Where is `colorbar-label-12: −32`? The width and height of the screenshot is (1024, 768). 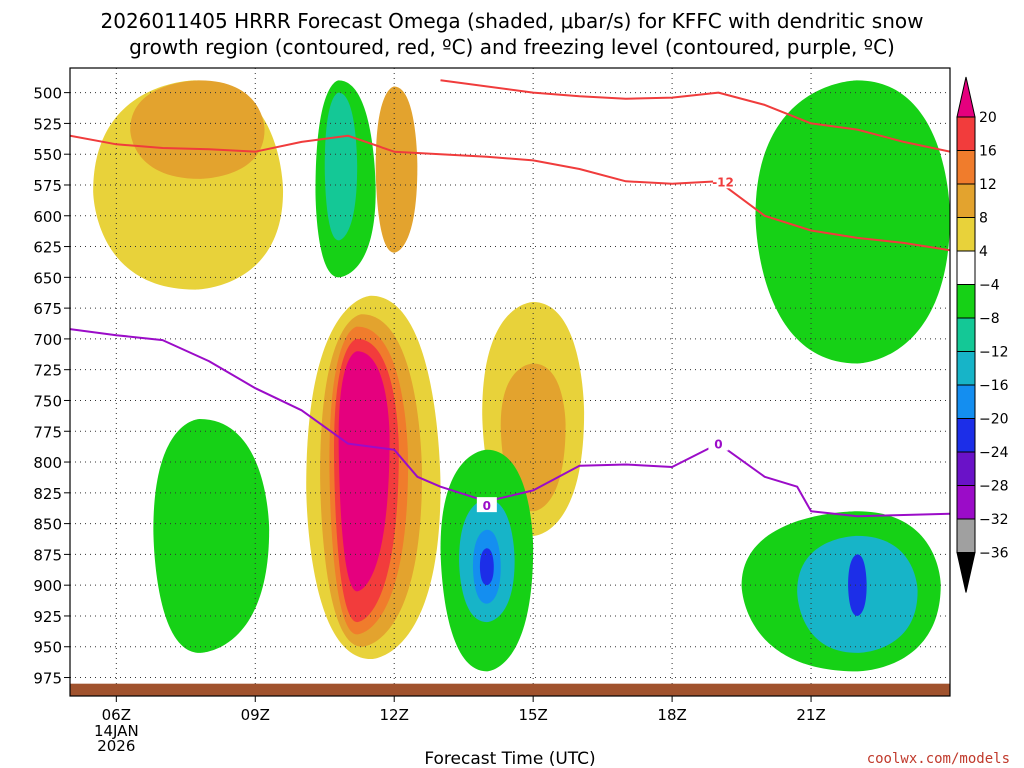 colorbar-label-12: −32 is located at coordinates (994, 520).